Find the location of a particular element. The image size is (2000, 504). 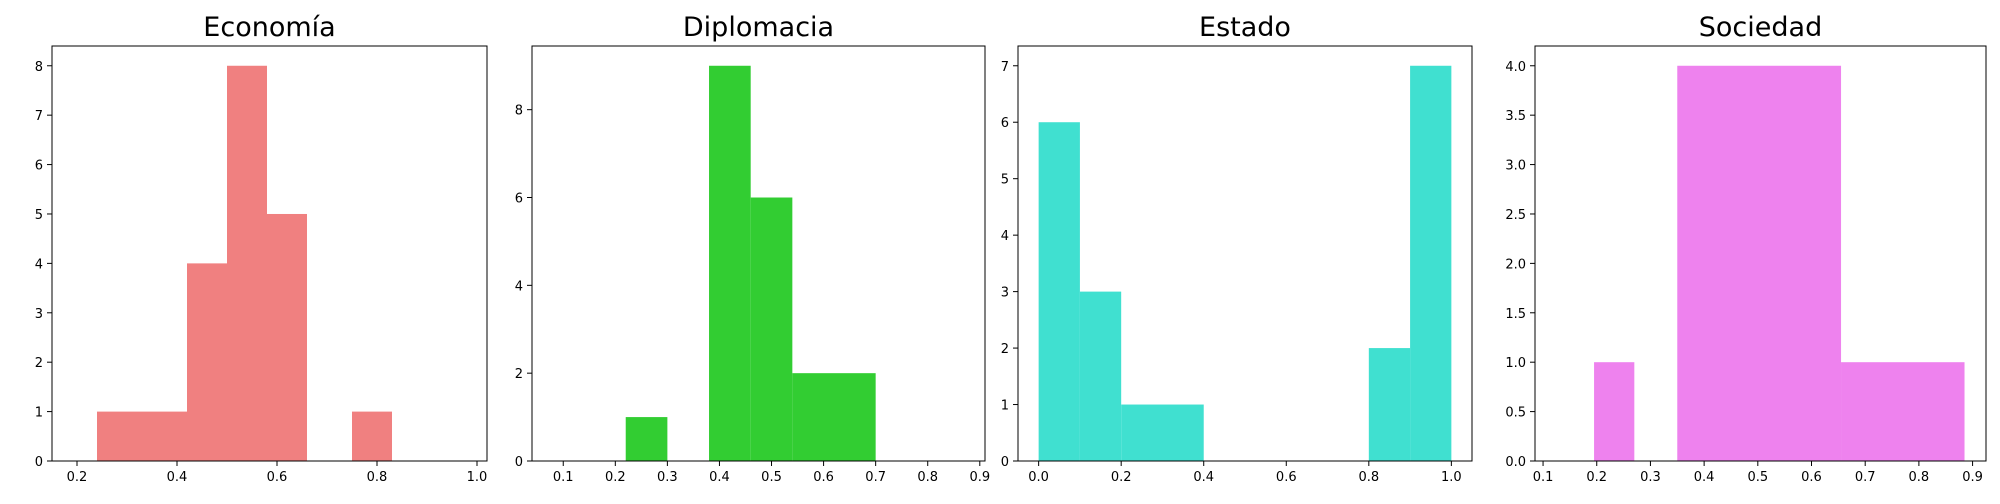

y-tick-label: 3.5 is located at coordinates (1515, 116).